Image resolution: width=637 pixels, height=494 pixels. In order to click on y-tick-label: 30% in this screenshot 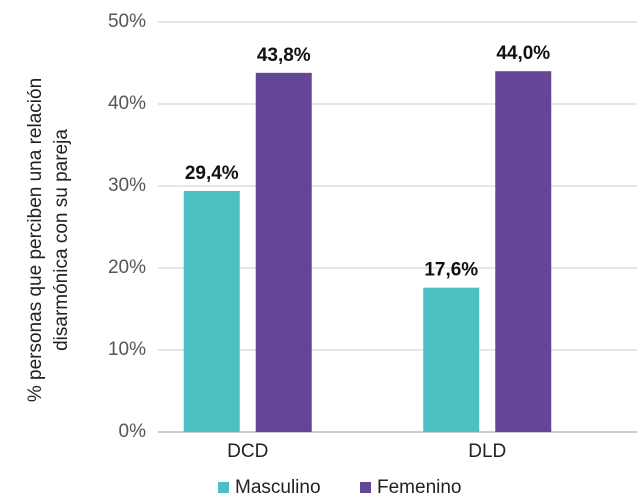, I will do `click(127, 185)`.